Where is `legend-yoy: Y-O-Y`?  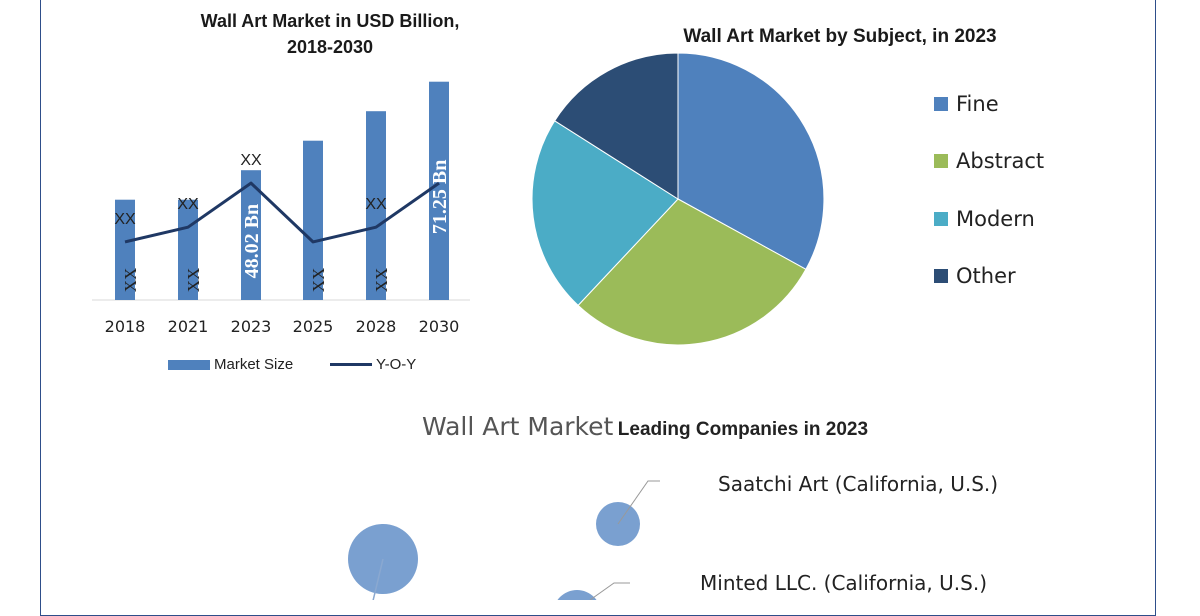
legend-yoy: Y-O-Y is located at coordinates (373, 364).